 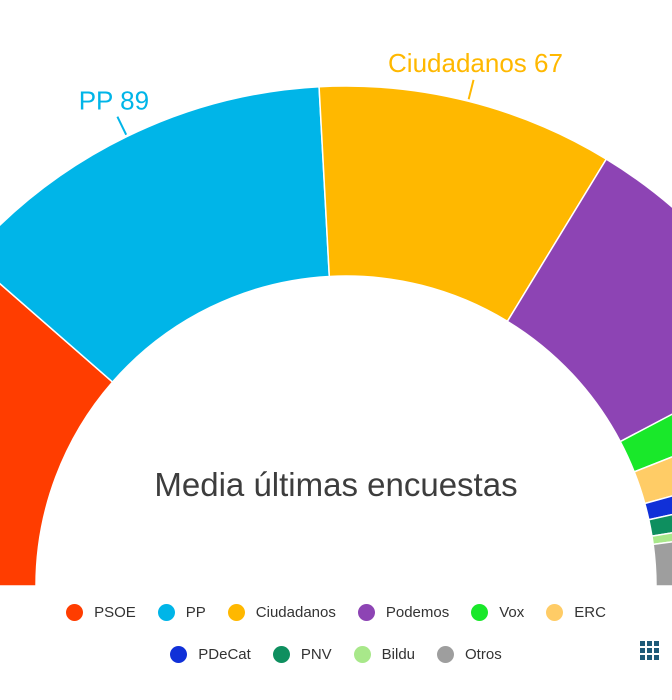 I want to click on legend-item-otros: Otros, so click(x=469, y=654).